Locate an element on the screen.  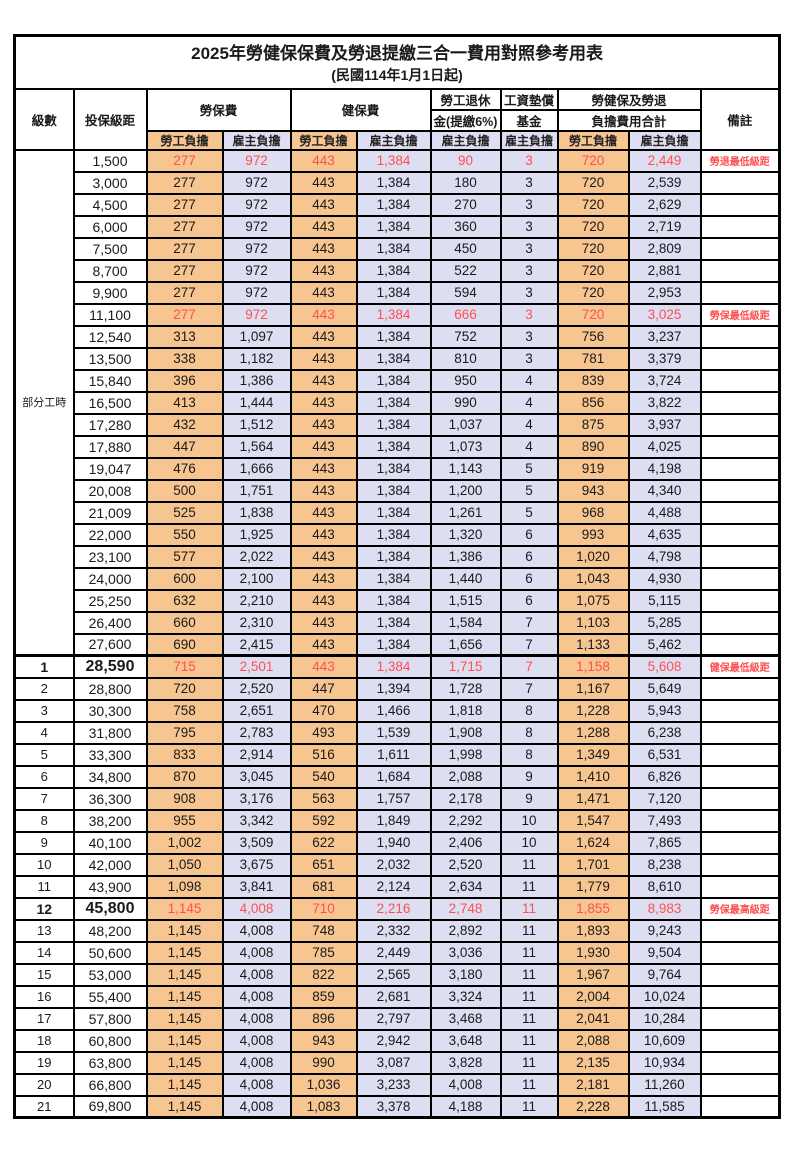
total-employer-cell: 3,724 is located at coordinates (664, 380).